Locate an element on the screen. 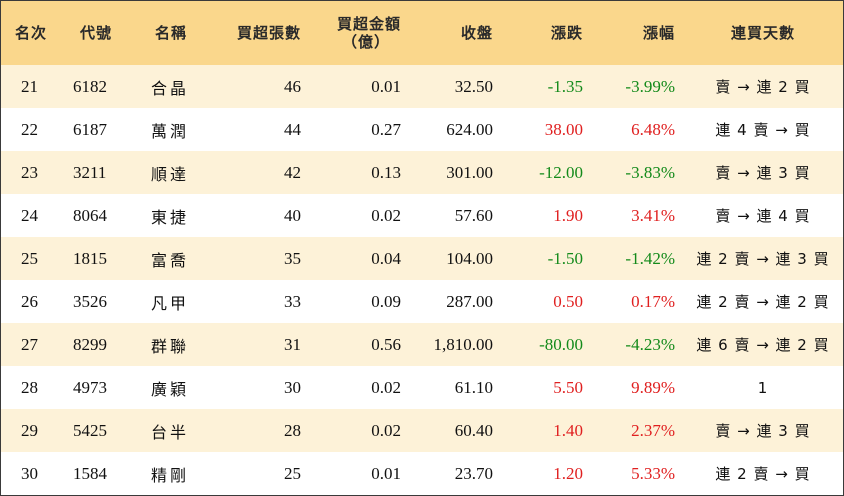 Image resolution: width=844 pixels, height=496 pixels. net-buy-lots-cell: 25 is located at coordinates (292, 473).